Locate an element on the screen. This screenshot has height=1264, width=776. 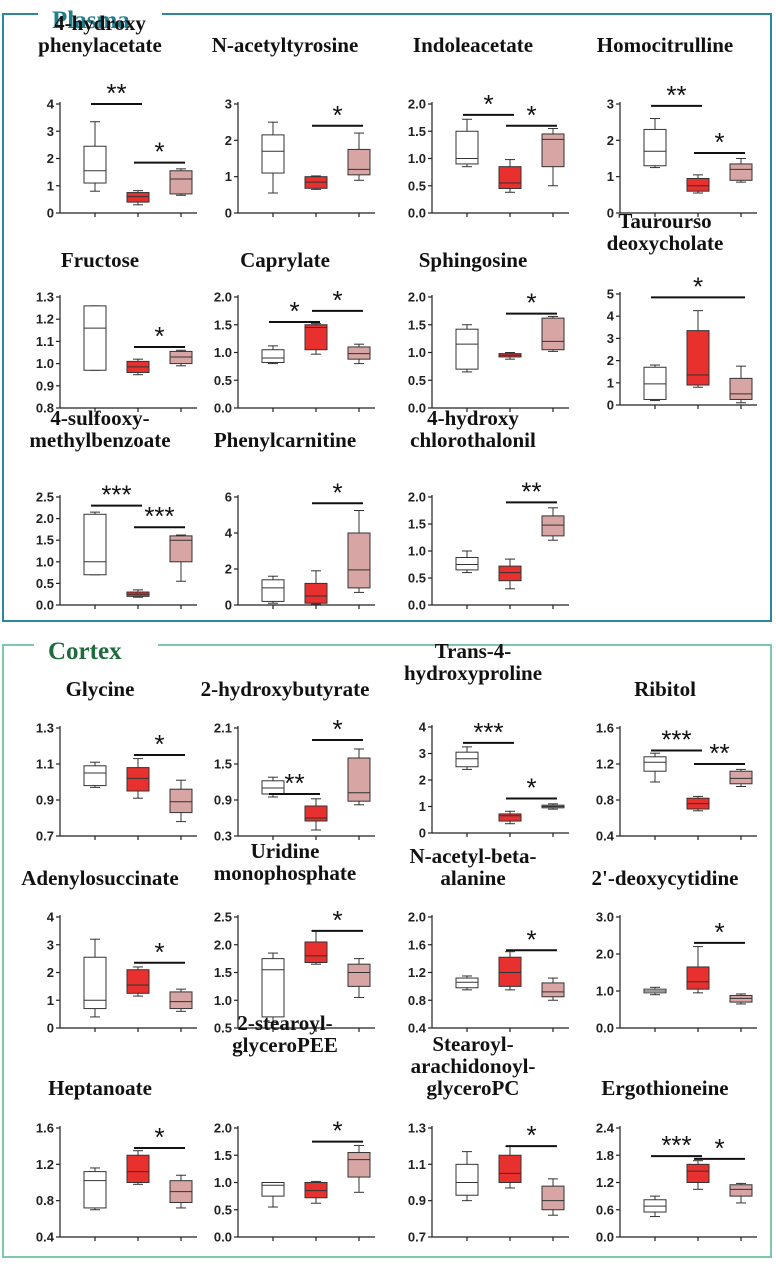
panel-title: chlorothalonil is located at coordinates (473, 440).